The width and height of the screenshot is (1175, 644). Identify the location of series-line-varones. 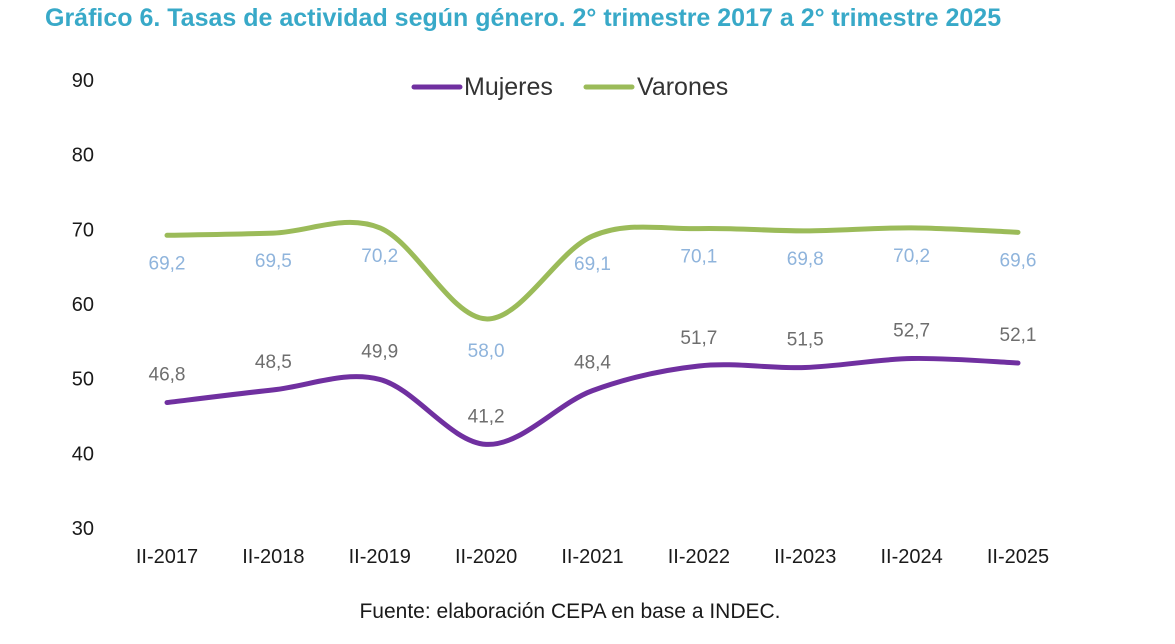
(592, 270).